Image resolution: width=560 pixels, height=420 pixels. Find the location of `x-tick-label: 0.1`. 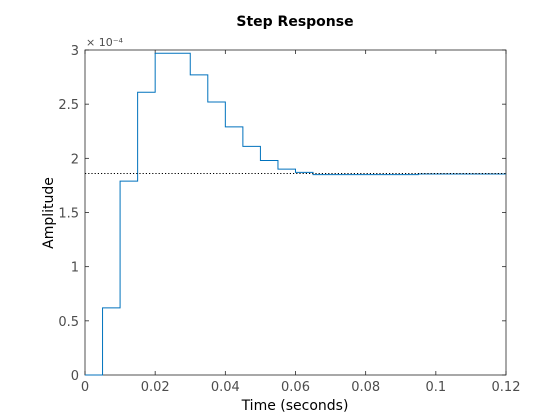

x-tick-label: 0.1 is located at coordinates (435, 387).